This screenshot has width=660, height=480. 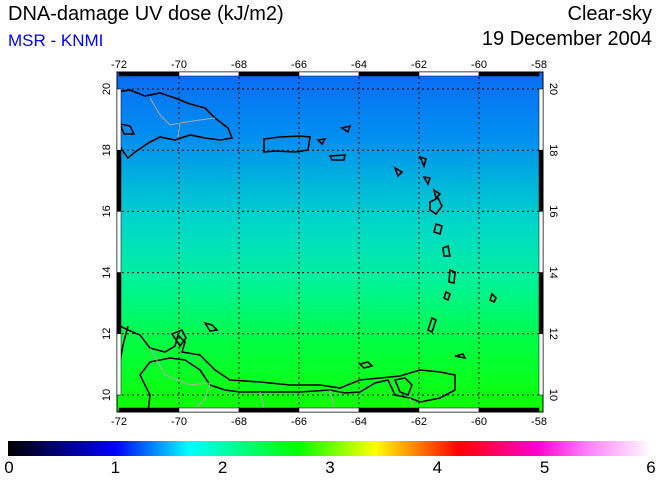 What do you see at coordinates (222, 467) in the screenshot?
I see `colorbar-label: 2` at bounding box center [222, 467].